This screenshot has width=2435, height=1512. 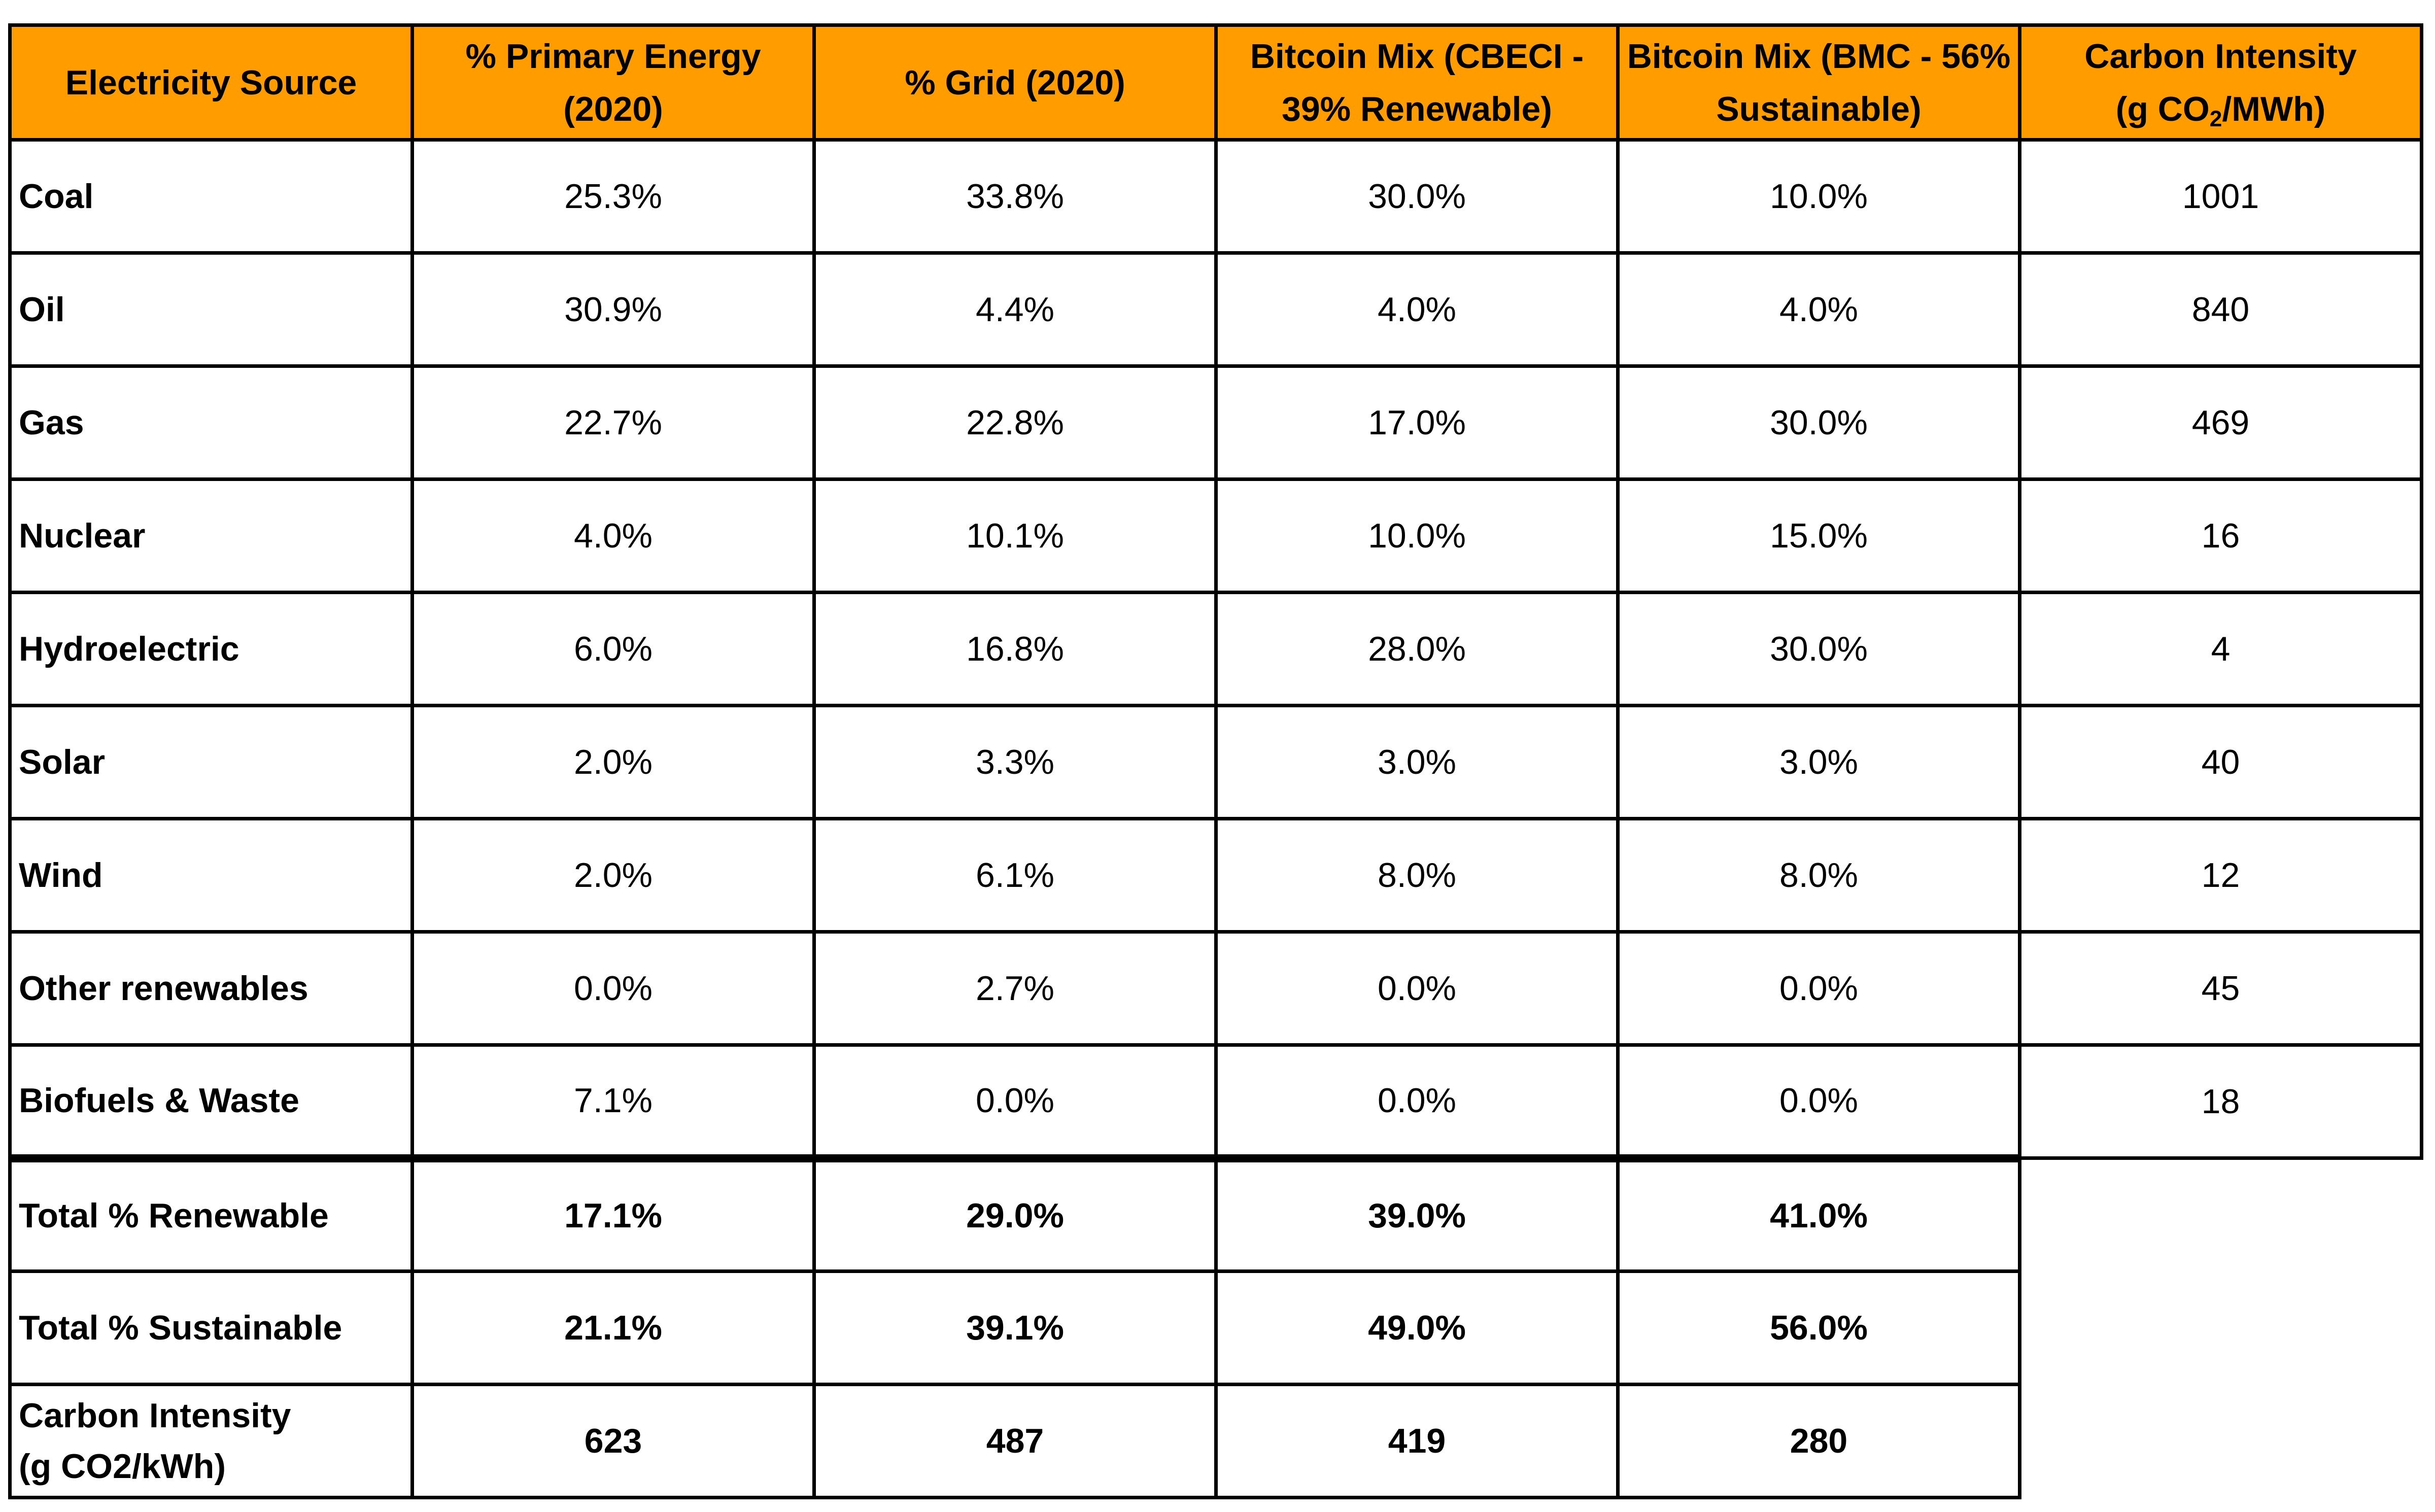 What do you see at coordinates (2220, 422) in the screenshot?
I see `cell-carbon-intensity: 469` at bounding box center [2220, 422].